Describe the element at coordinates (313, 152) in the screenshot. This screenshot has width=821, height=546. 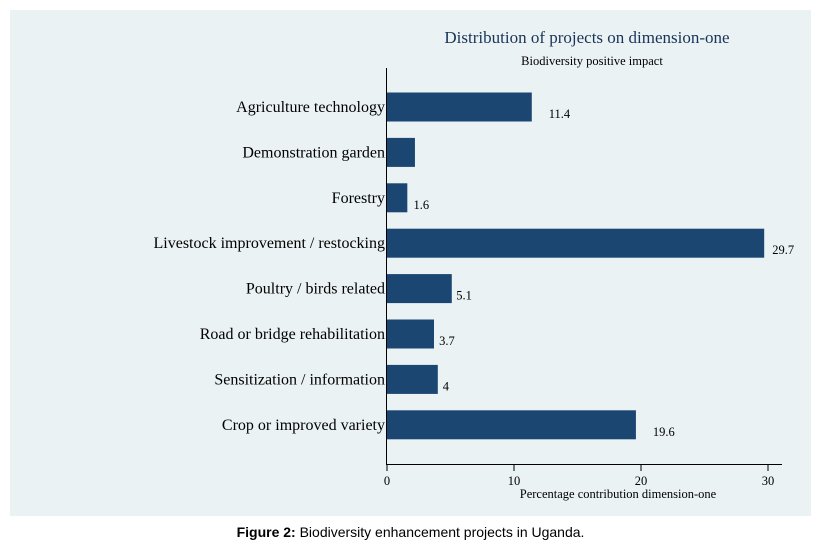
I see `category-label-demonstration-garden: Demonstration garden` at that location.